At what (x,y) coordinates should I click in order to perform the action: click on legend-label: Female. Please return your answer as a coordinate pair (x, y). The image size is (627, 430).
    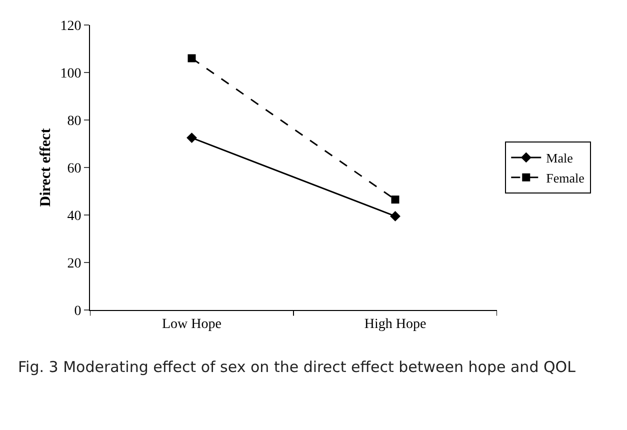
    Looking at the image, I should click on (565, 178).